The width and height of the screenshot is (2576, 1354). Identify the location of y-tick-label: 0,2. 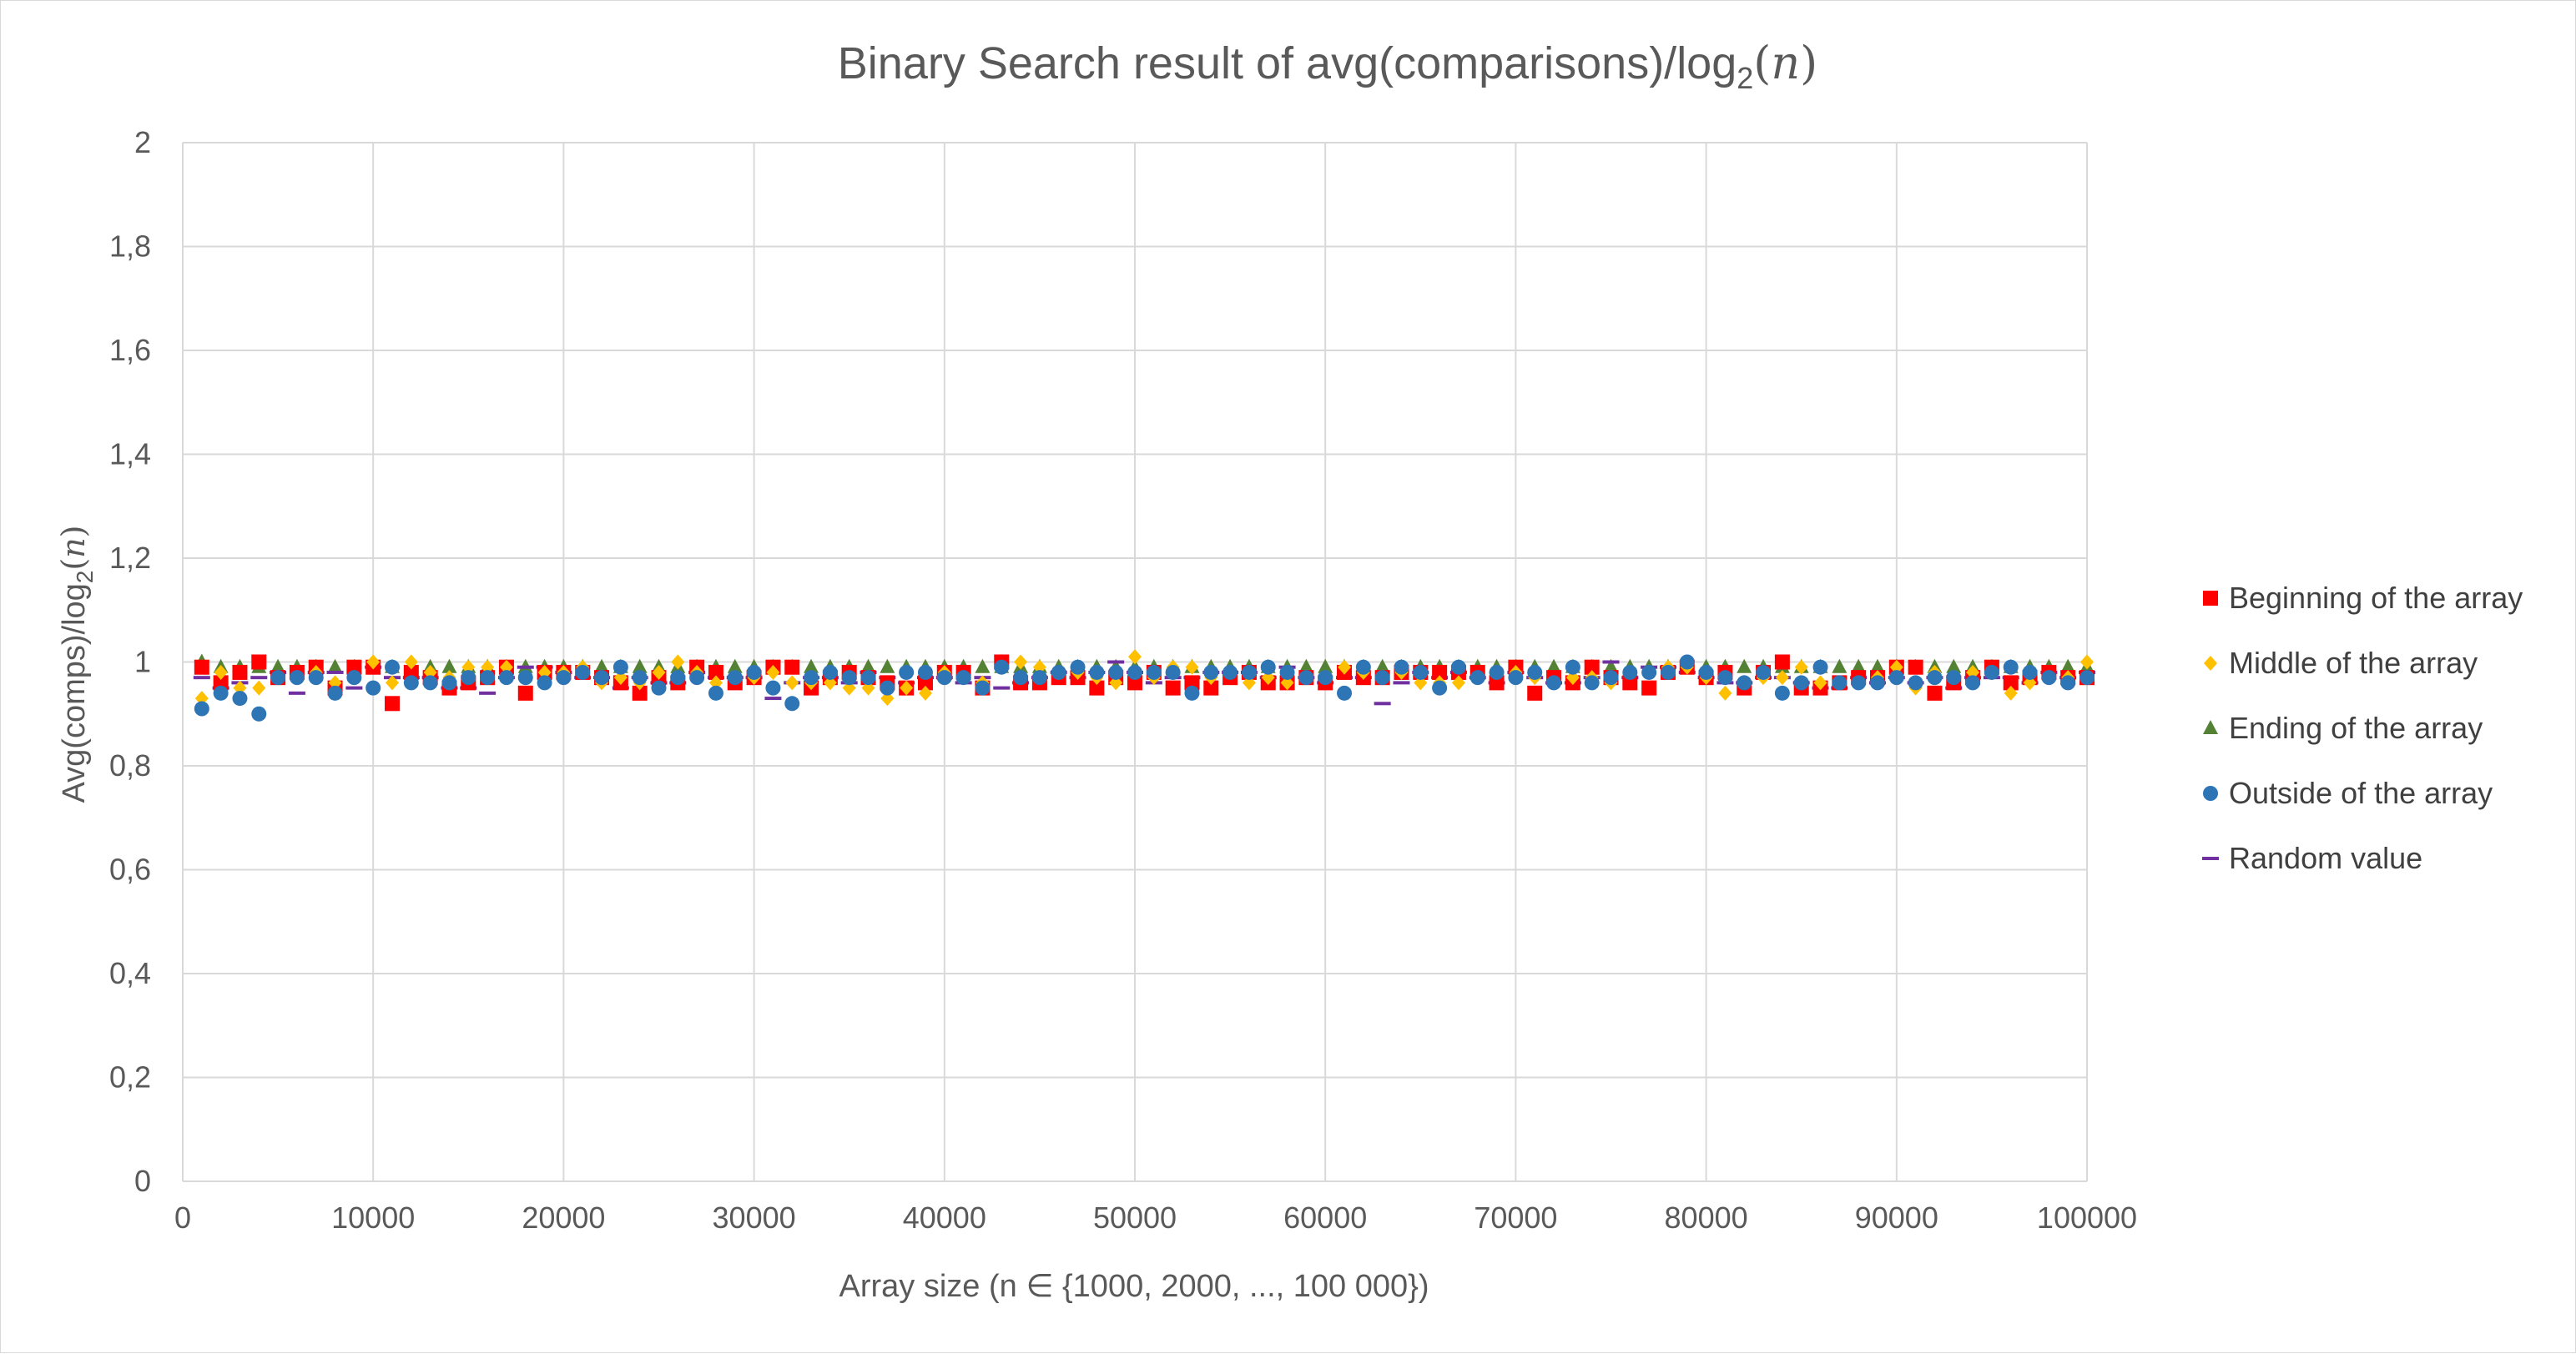
(130, 1077).